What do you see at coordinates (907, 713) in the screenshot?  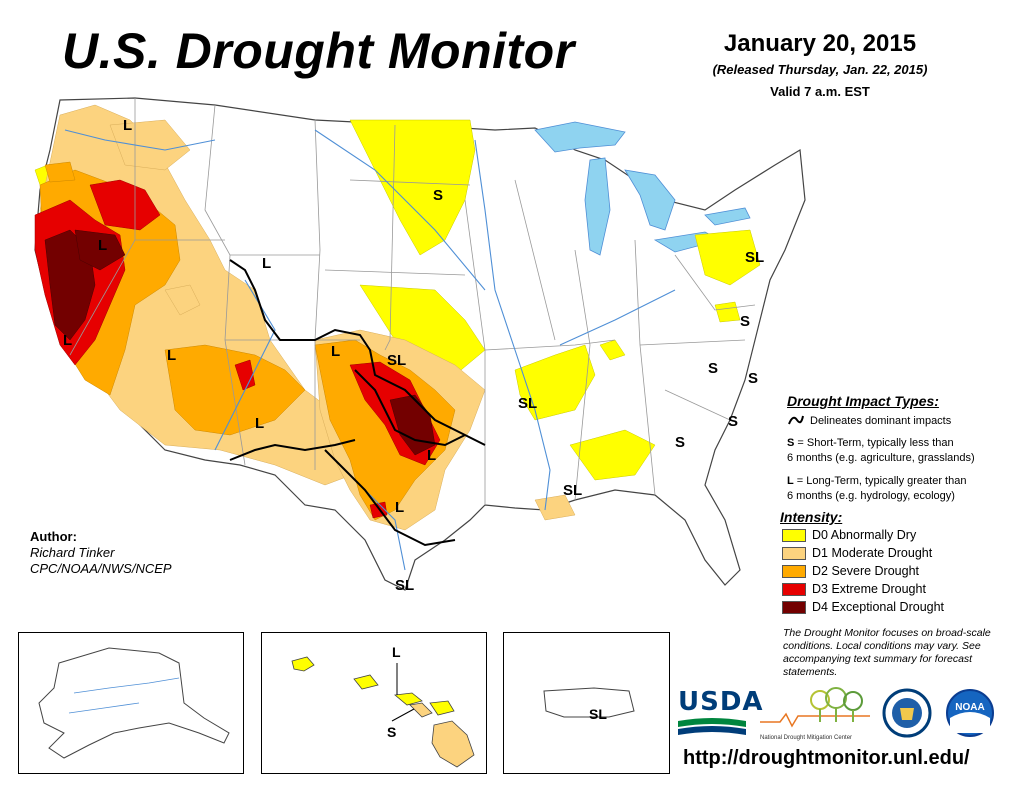 I see `commerce-seal-icon` at bounding box center [907, 713].